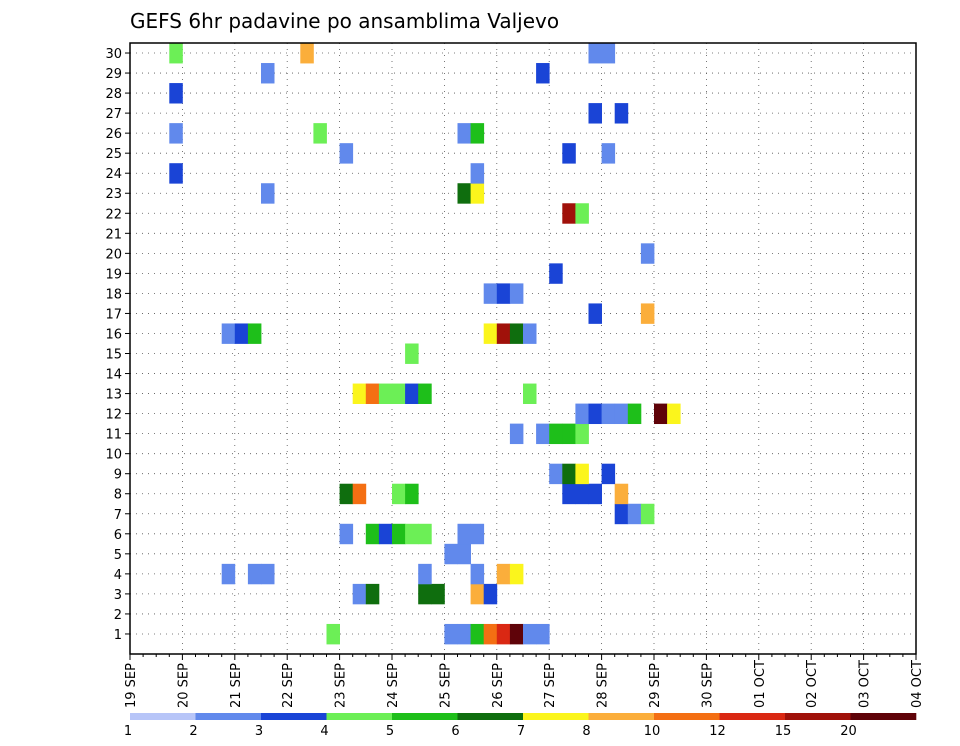 This screenshot has height=746, width=960. I want to click on x-tick-label: 04 OCT, so click(917, 684).